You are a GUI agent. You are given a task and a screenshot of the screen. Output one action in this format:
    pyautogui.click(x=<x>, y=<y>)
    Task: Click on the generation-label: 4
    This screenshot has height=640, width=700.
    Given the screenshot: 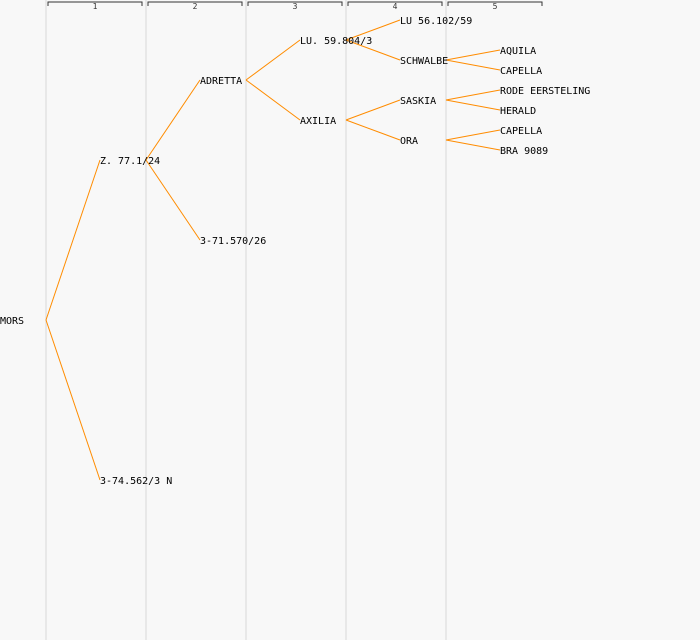 What is the action you would take?
    pyautogui.click(x=395, y=6)
    